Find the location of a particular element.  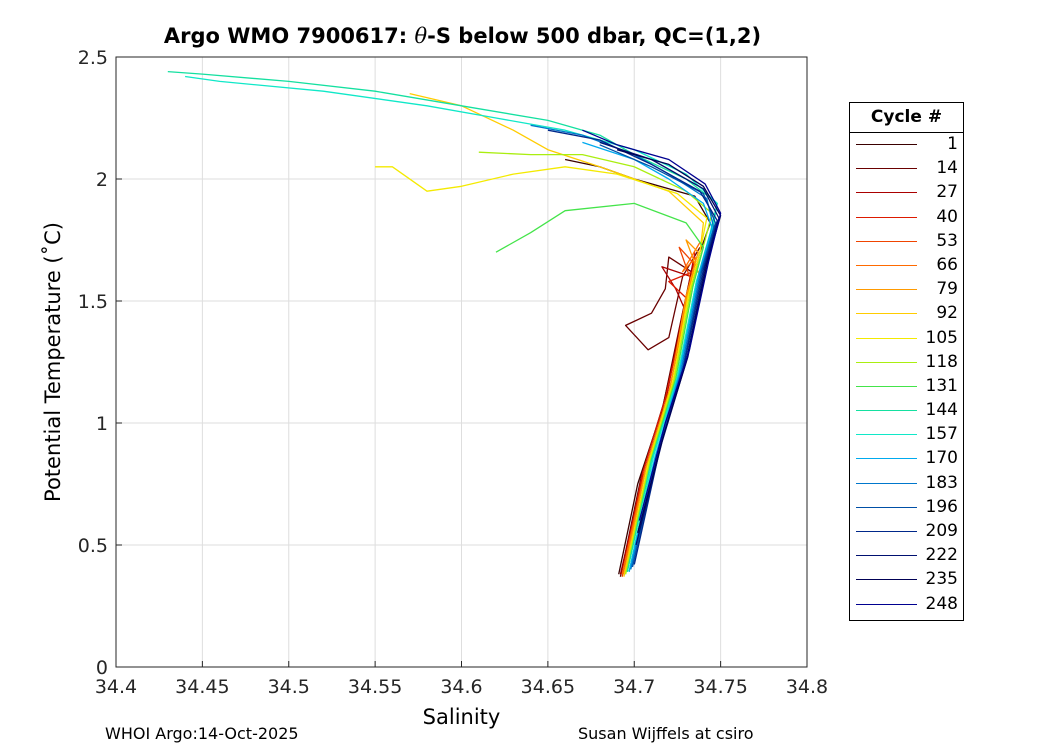

legend-item: 40 is located at coordinates (906, 218).